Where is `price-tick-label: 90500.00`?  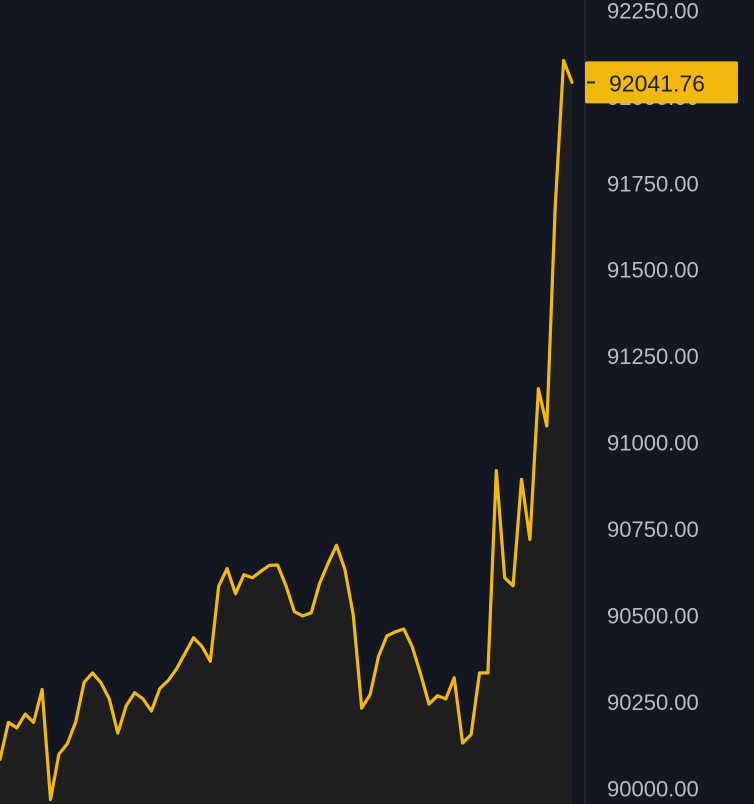
price-tick-label: 90500.00 is located at coordinates (653, 616).